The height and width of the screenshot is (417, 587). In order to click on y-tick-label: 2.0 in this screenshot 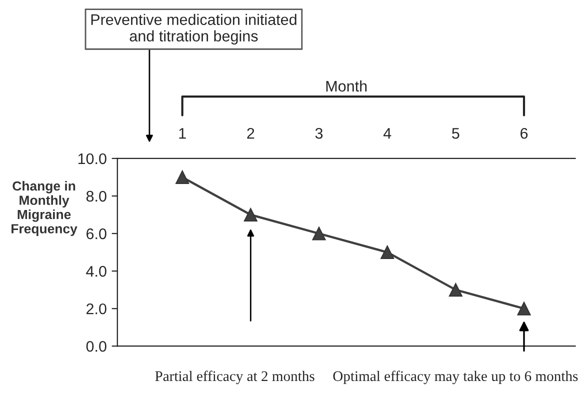, I will do `click(96, 308)`.